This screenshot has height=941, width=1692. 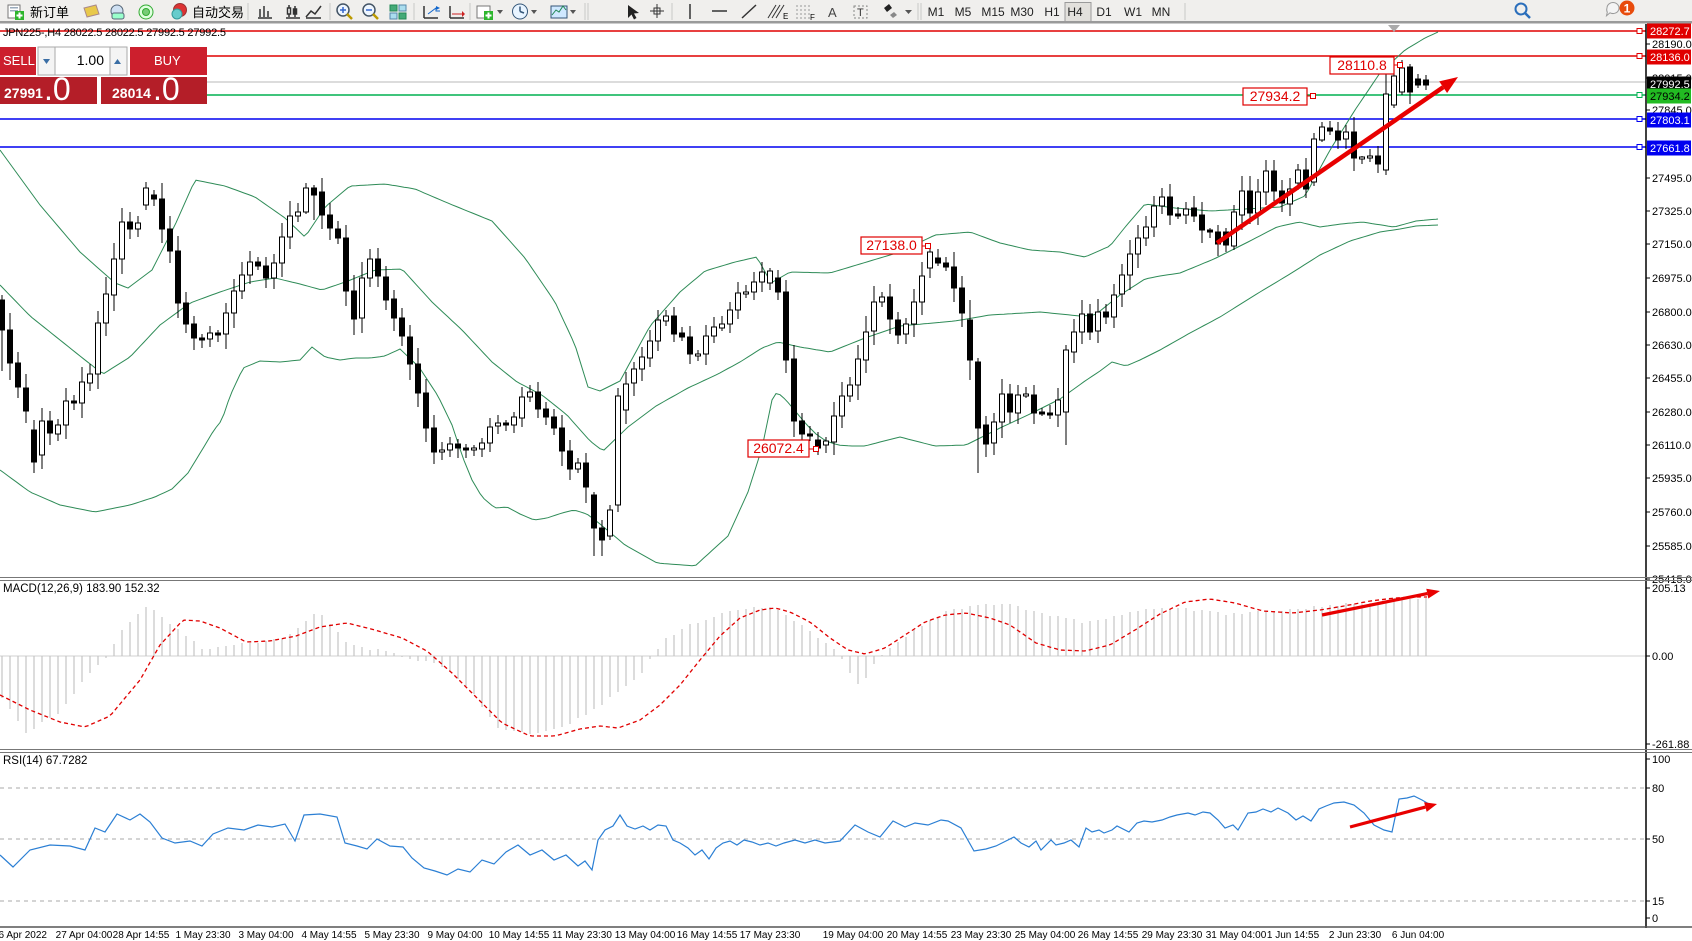 What do you see at coordinates (49, 12) in the screenshot?
I see `svg-text: 新订单` at bounding box center [49, 12].